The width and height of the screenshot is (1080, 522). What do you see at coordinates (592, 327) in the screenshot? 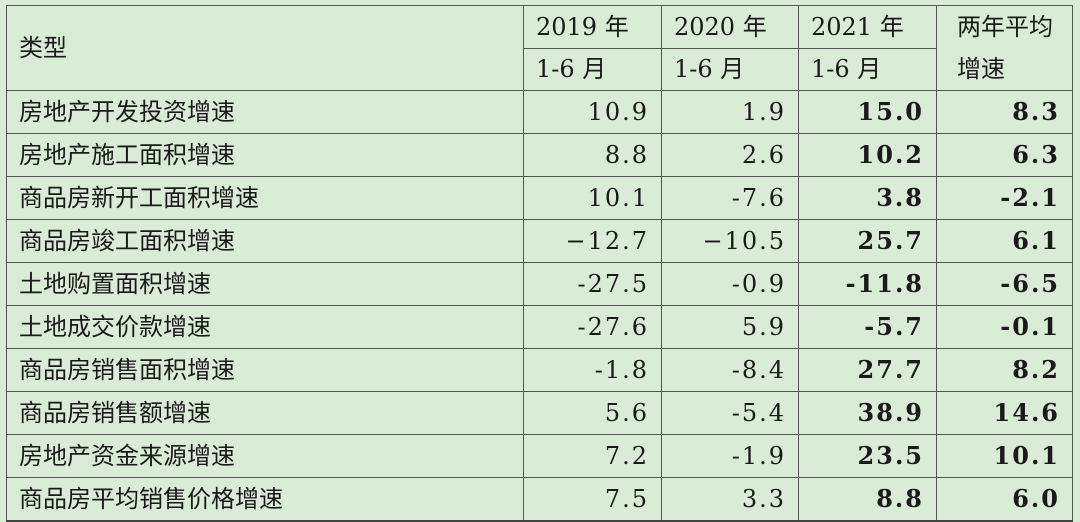
I see `value-2019: -27.6` at bounding box center [592, 327].